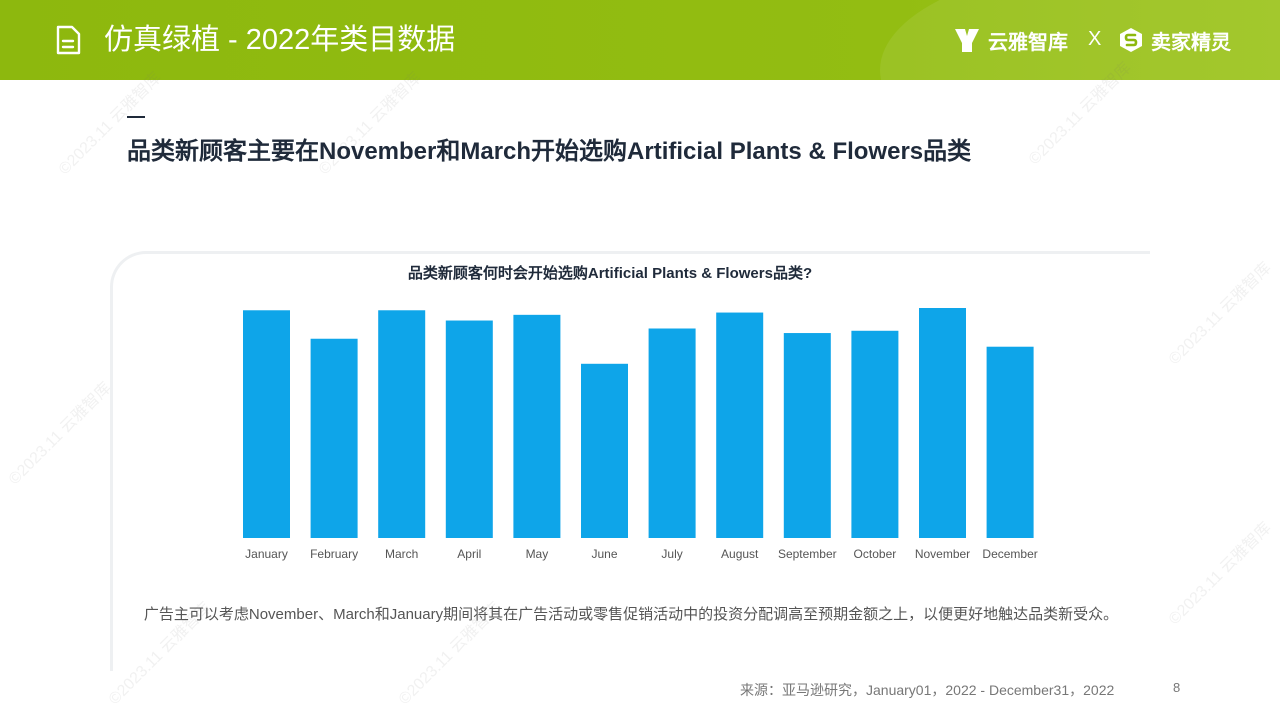  I want to click on maijia-logo-icon, so click(1131, 40).